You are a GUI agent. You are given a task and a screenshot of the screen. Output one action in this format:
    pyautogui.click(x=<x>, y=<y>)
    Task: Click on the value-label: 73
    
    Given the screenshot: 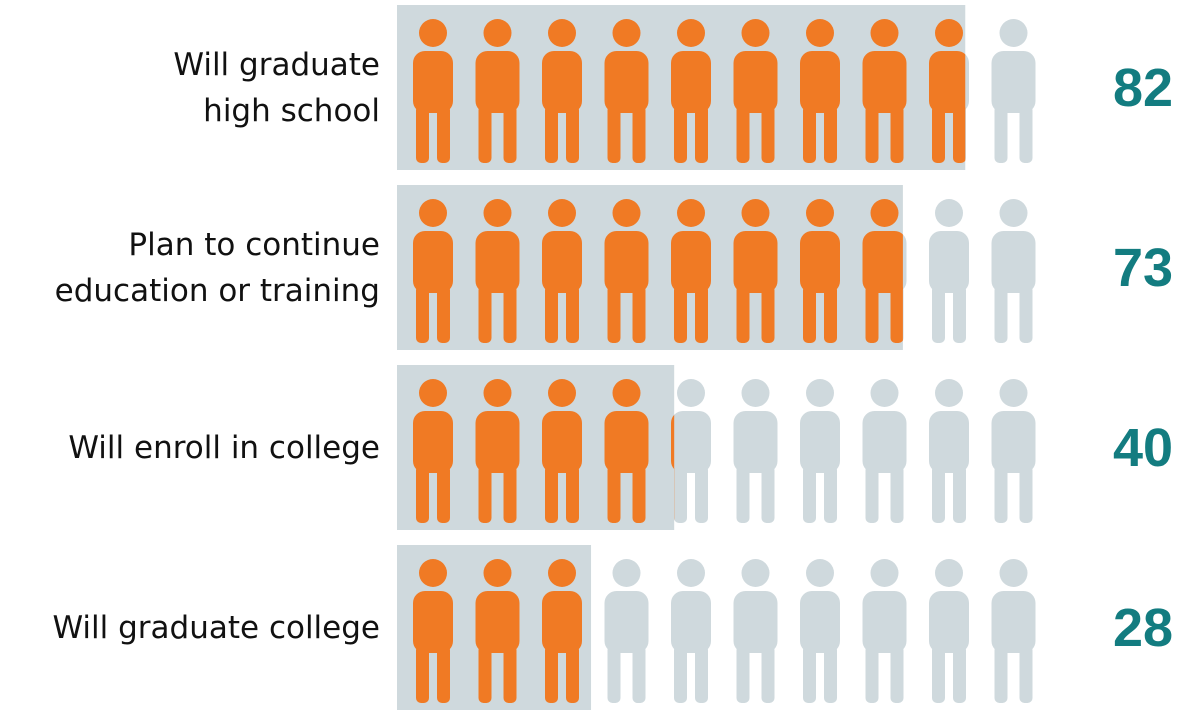 What is the action you would take?
    pyautogui.click(x=1143, y=268)
    